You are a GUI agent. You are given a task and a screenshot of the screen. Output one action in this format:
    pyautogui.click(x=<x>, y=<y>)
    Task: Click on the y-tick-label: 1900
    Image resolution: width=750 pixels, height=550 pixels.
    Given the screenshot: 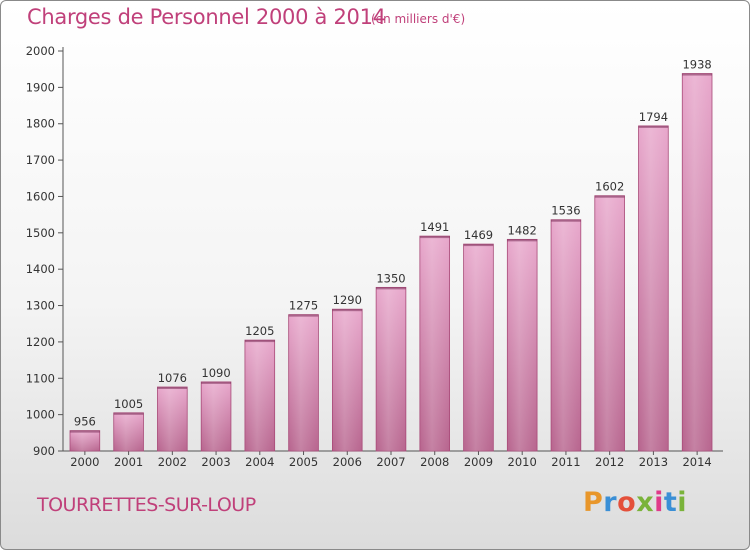 What is the action you would take?
    pyautogui.click(x=40, y=87)
    